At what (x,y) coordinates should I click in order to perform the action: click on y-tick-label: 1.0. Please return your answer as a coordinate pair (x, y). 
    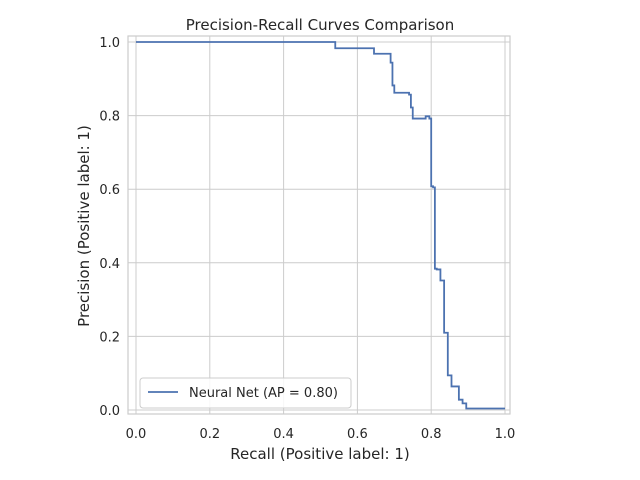
    Looking at the image, I should click on (109, 43).